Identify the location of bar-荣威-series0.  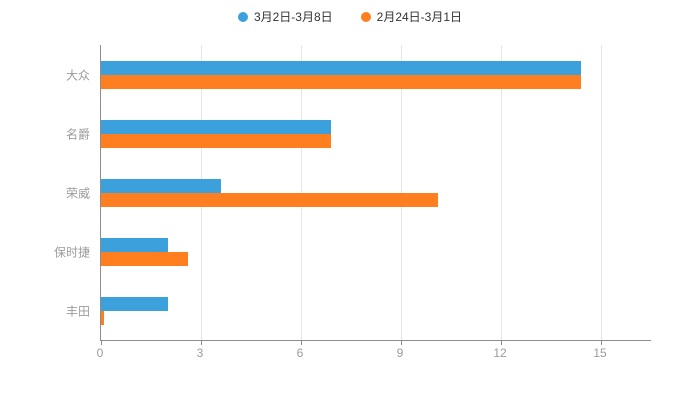
(161, 185).